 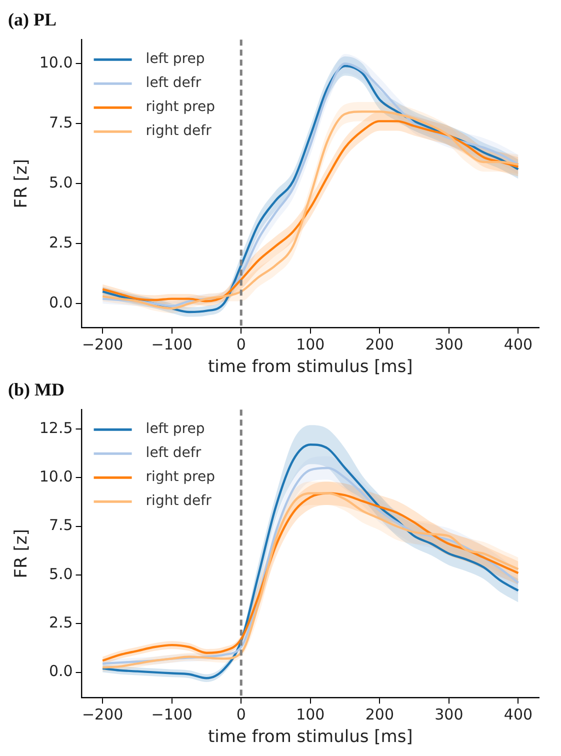 What do you see at coordinates (32, 19) in the screenshot?
I see `chart-title: (a) PL` at bounding box center [32, 19].